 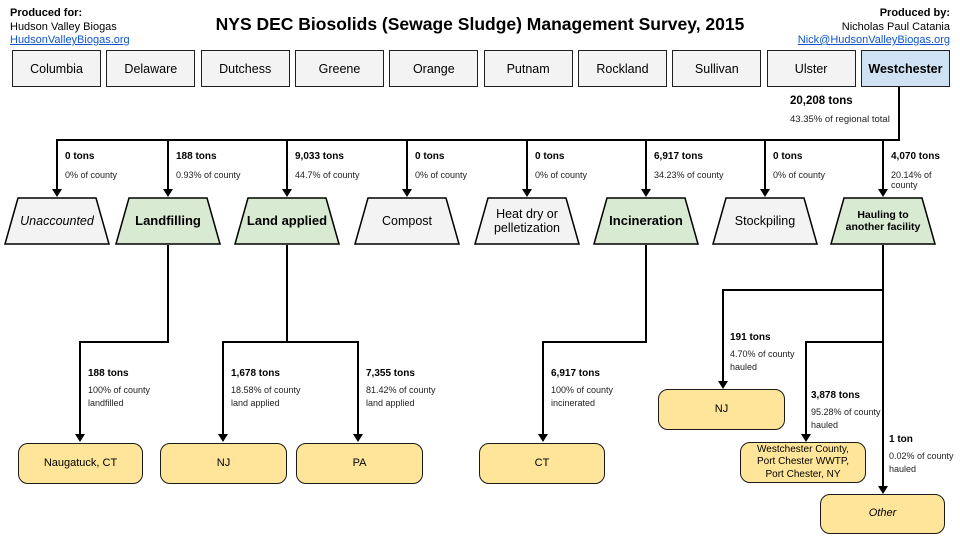 I want to click on produced-for-name: Hudson Valley Biogas, so click(x=63, y=26).